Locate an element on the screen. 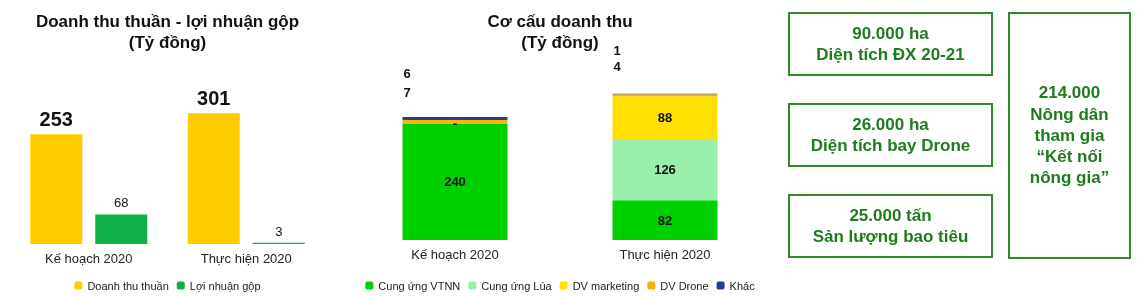 The height and width of the screenshot is (296, 1144). data-label: 68 is located at coordinates (121, 203).